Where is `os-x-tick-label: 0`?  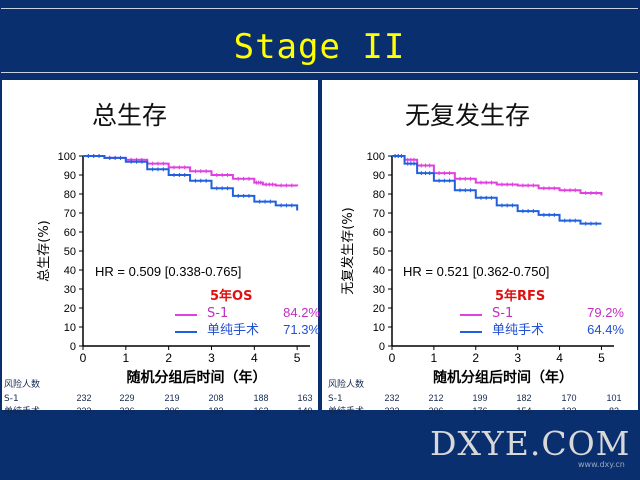
os-x-tick-label: 0 is located at coordinates (83, 358).